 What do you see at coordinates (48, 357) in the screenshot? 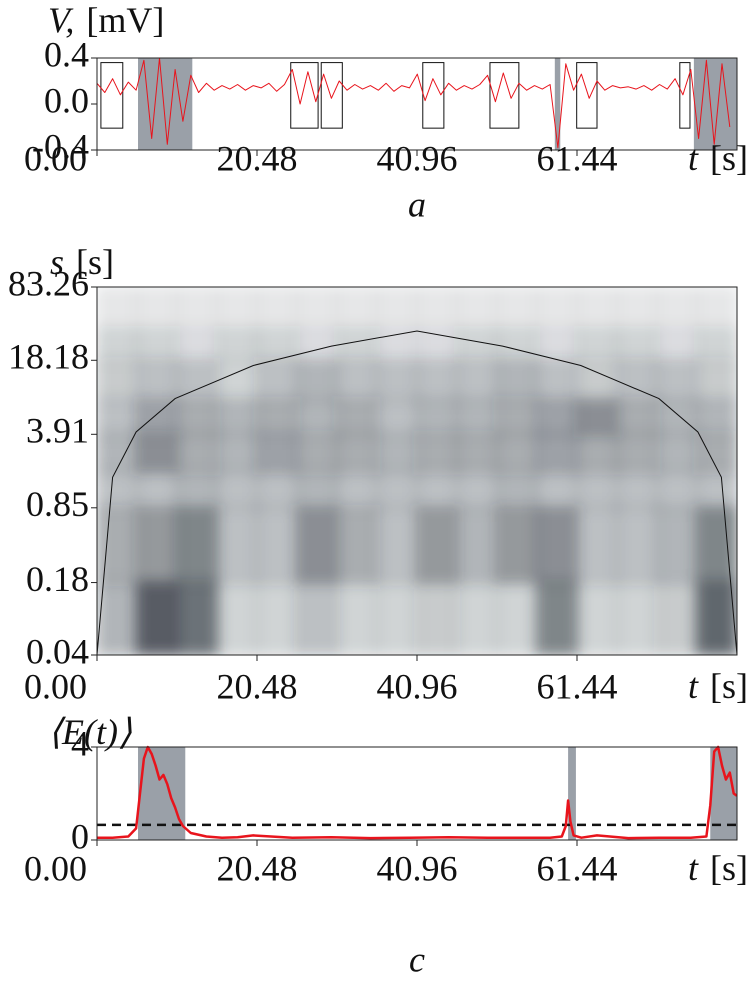
I see `y-tick-label: 18.18` at bounding box center [48, 357].